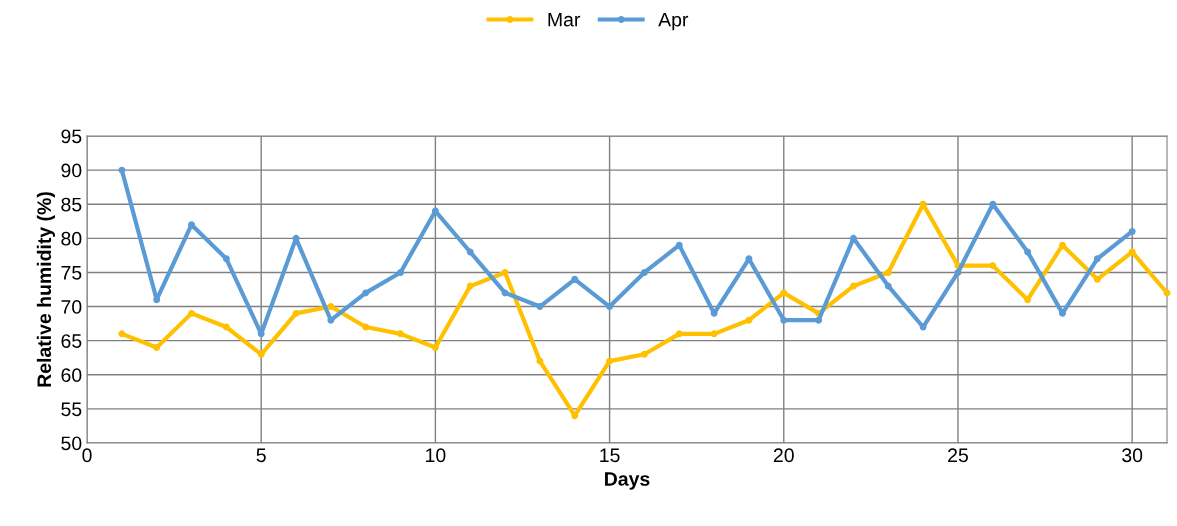  I want to click on x-tick-label: 25, so click(958, 455).